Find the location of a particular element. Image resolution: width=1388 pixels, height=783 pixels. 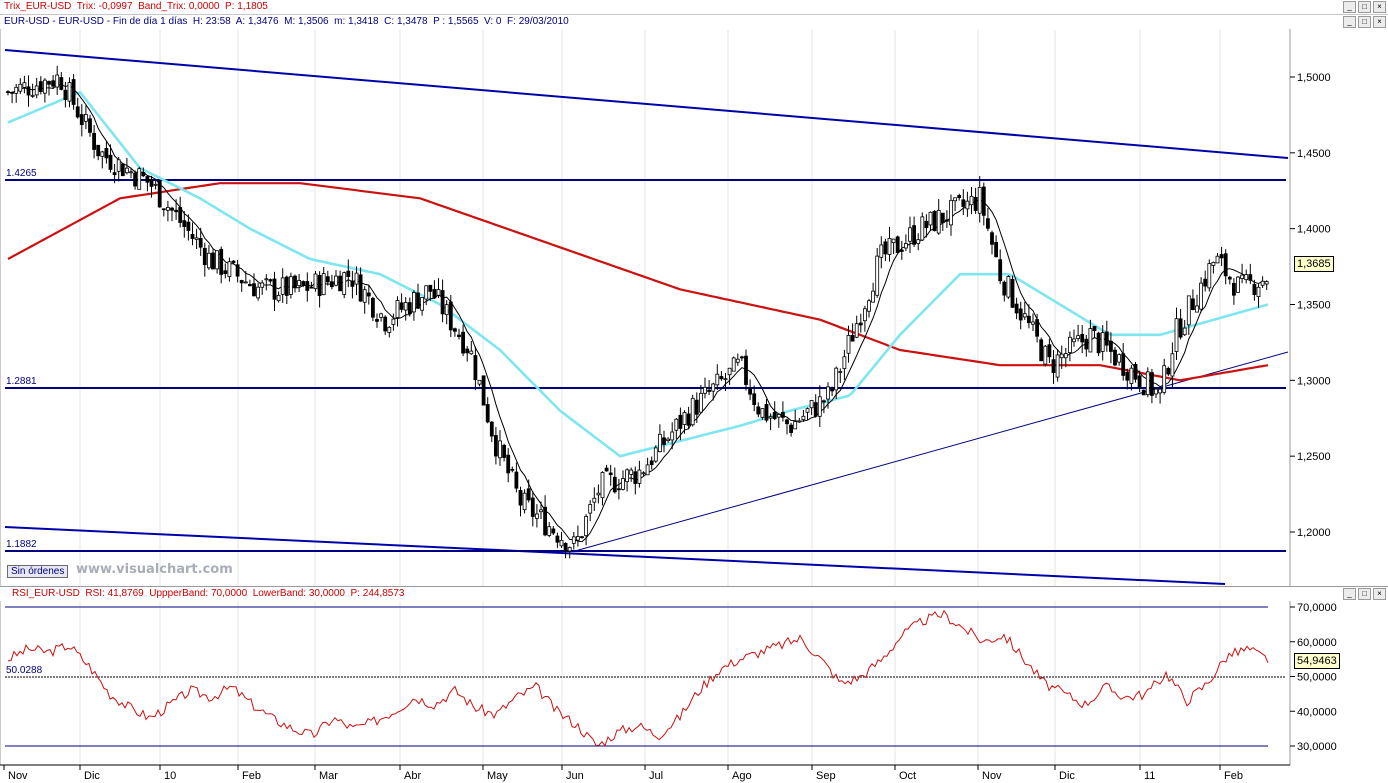

price-maximize-button: □ is located at coordinates (1364, 22).